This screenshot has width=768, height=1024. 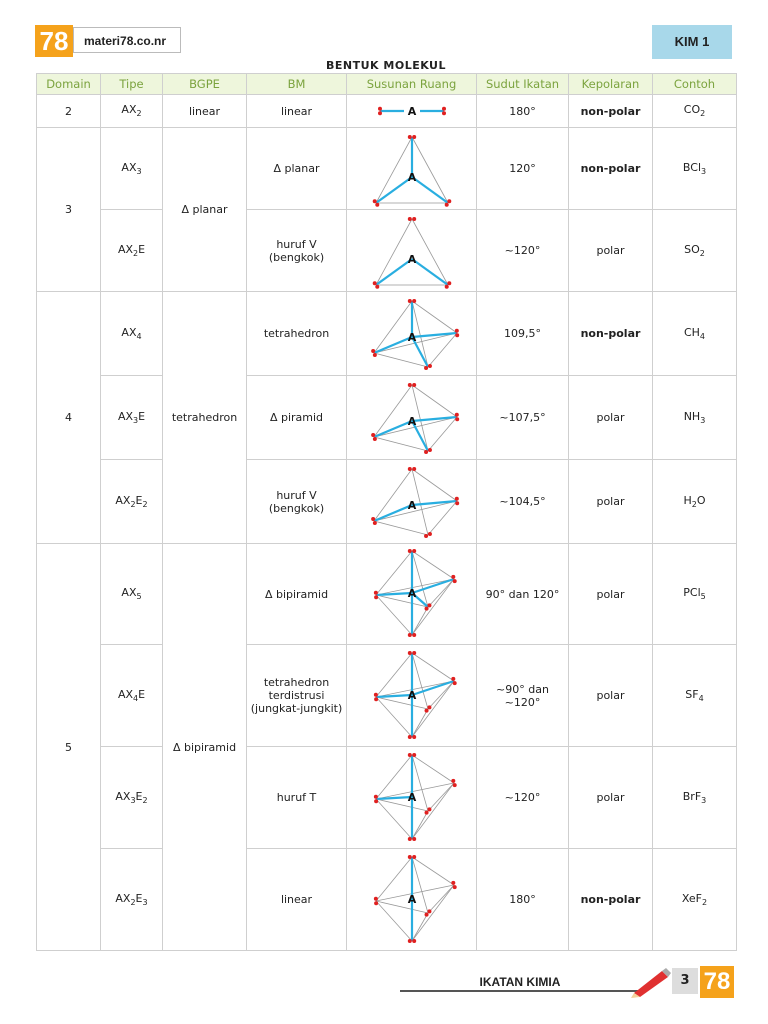 I want to click on contoh-cell: XeF2, so click(x=694, y=899).